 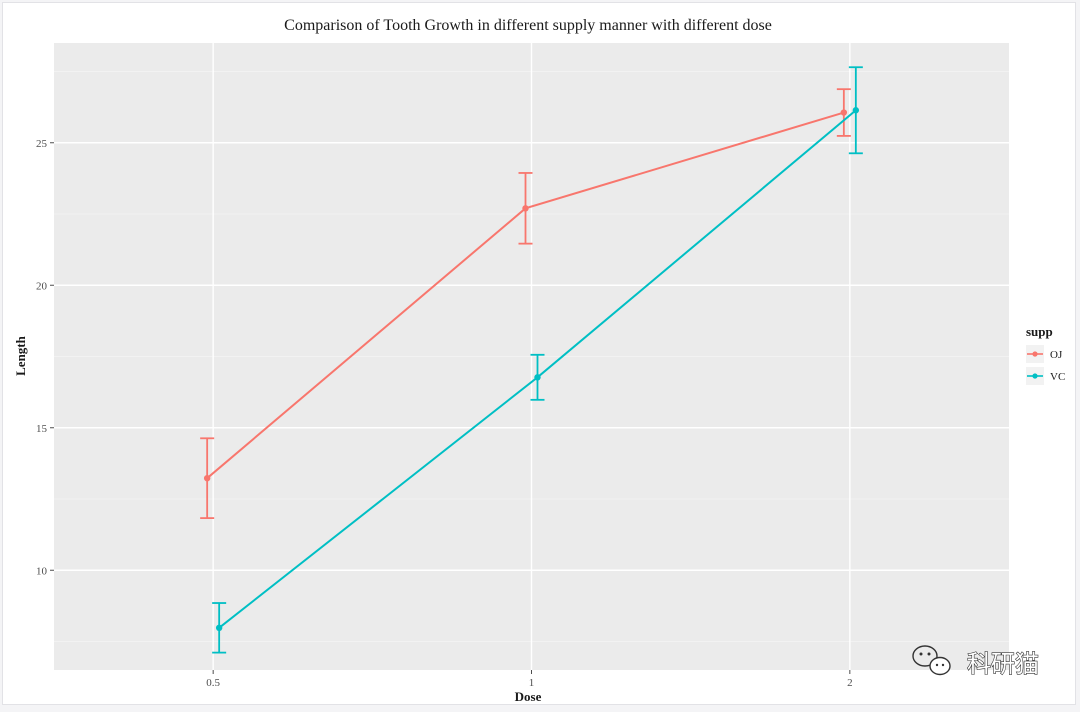 I want to click on legend-label: OJ, so click(x=1056, y=355).